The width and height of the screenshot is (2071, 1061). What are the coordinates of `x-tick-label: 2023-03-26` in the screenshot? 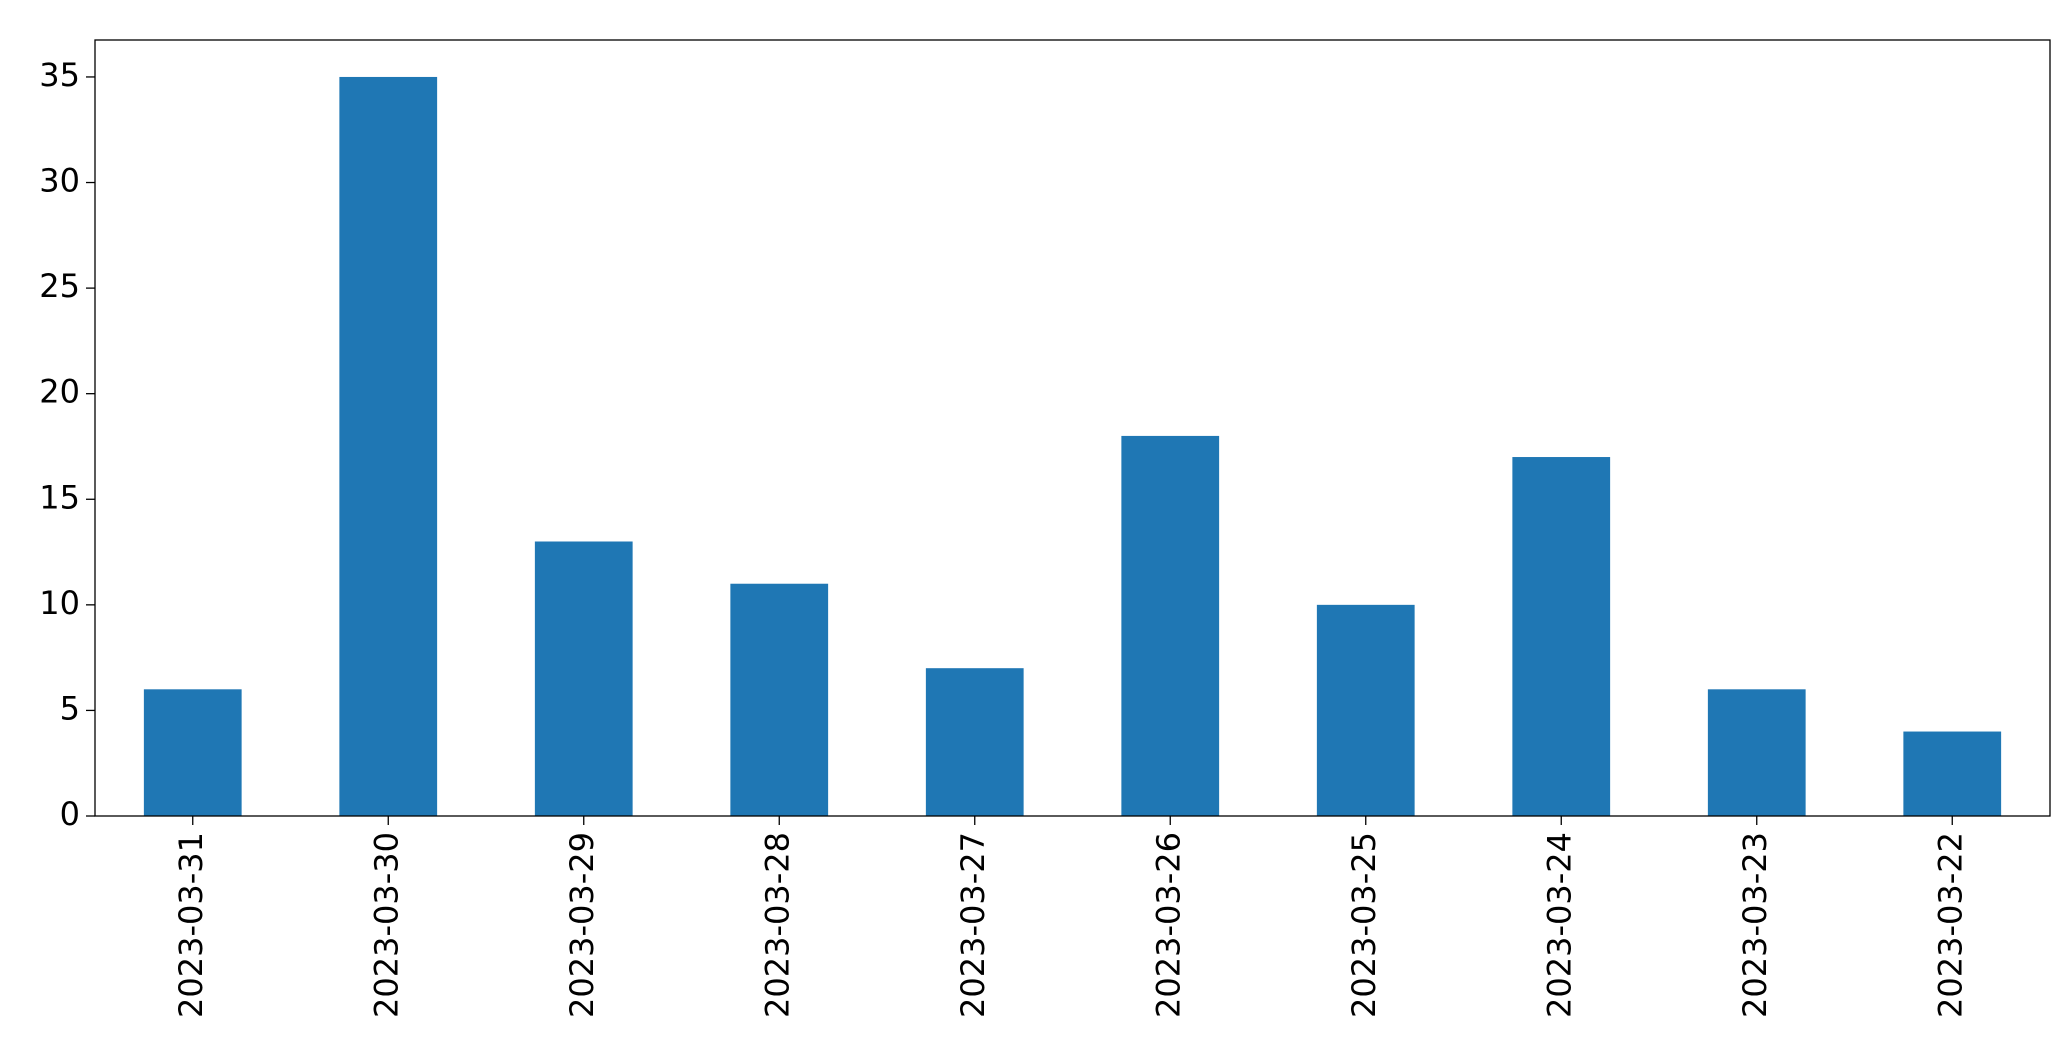 It's located at (1168, 925).